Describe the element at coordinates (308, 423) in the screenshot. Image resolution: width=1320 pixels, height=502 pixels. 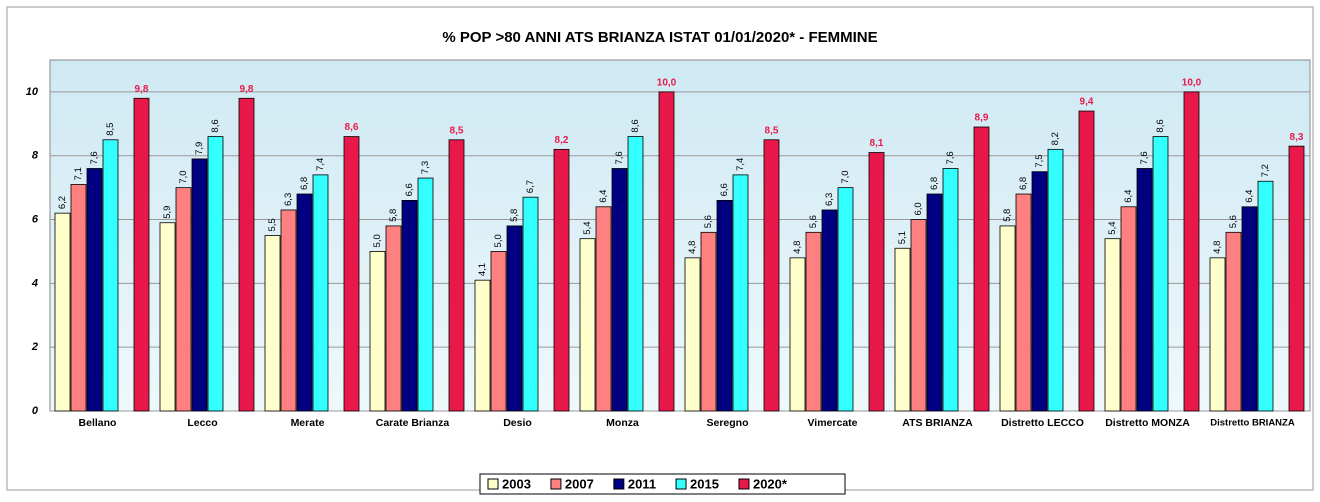
I see `x-tick-label: Merate` at that location.